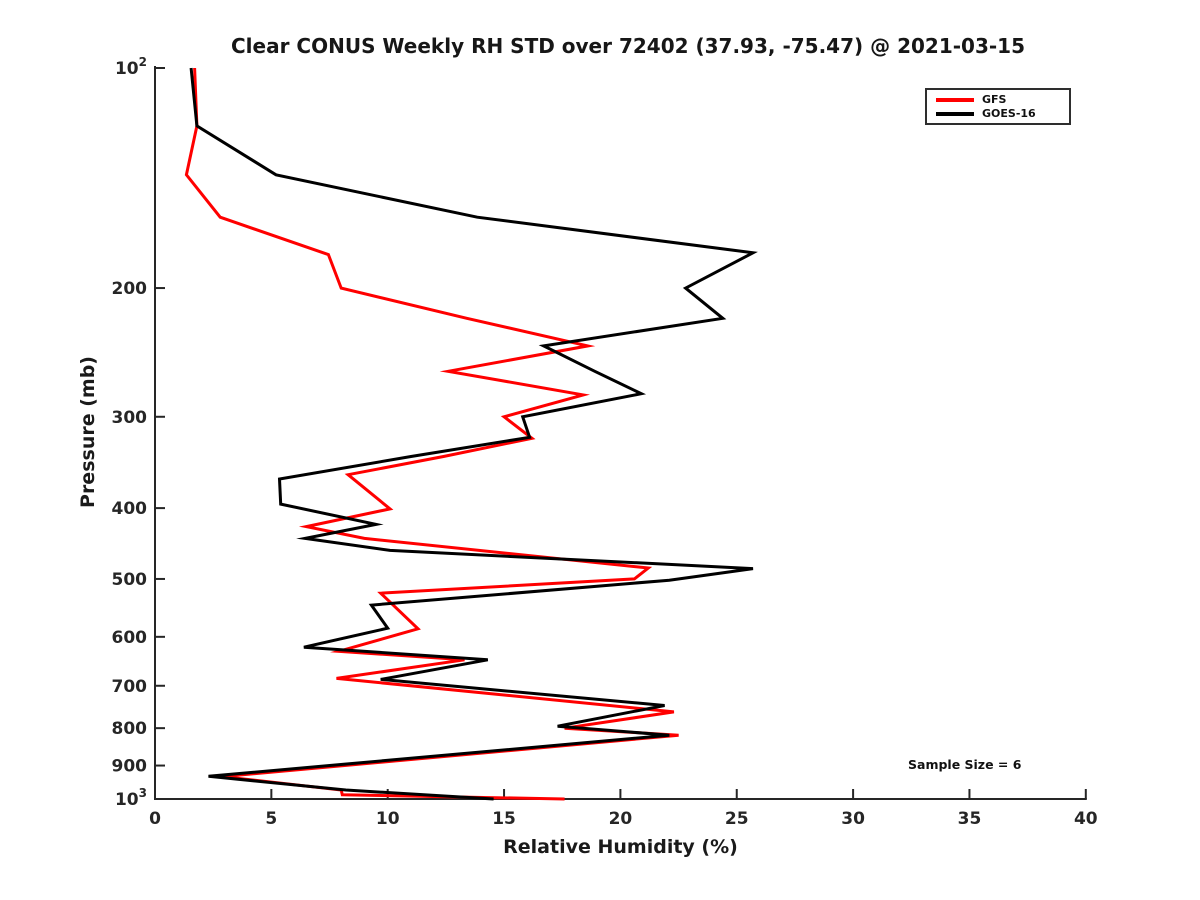 This screenshot has width=1200, height=900. What do you see at coordinates (737, 819) in the screenshot?
I see `x-tick-label: 25` at bounding box center [737, 819].